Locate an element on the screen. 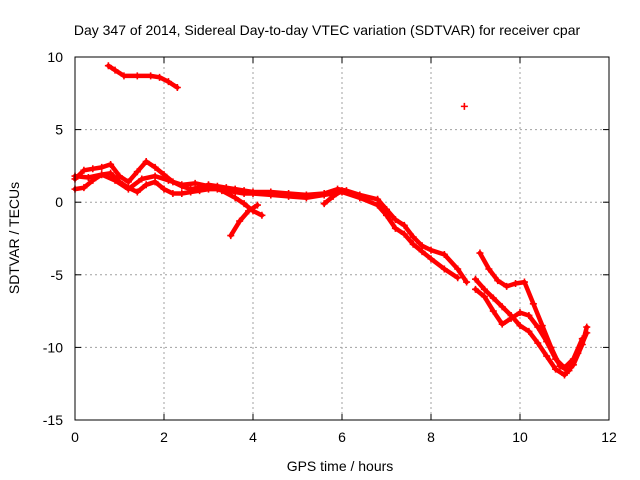 Image resolution: width=640 pixels, height=480 pixels. series-short-arc-6h is located at coordinates (342, 197).